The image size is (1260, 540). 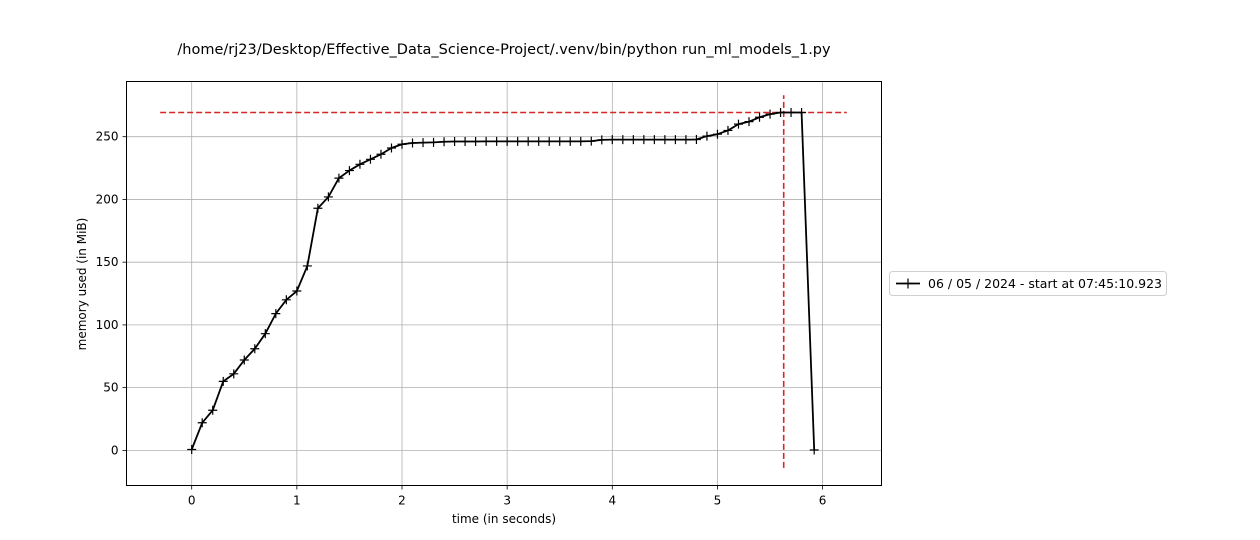 I want to click on x-tick-label-2: 2, so click(x=402, y=501).